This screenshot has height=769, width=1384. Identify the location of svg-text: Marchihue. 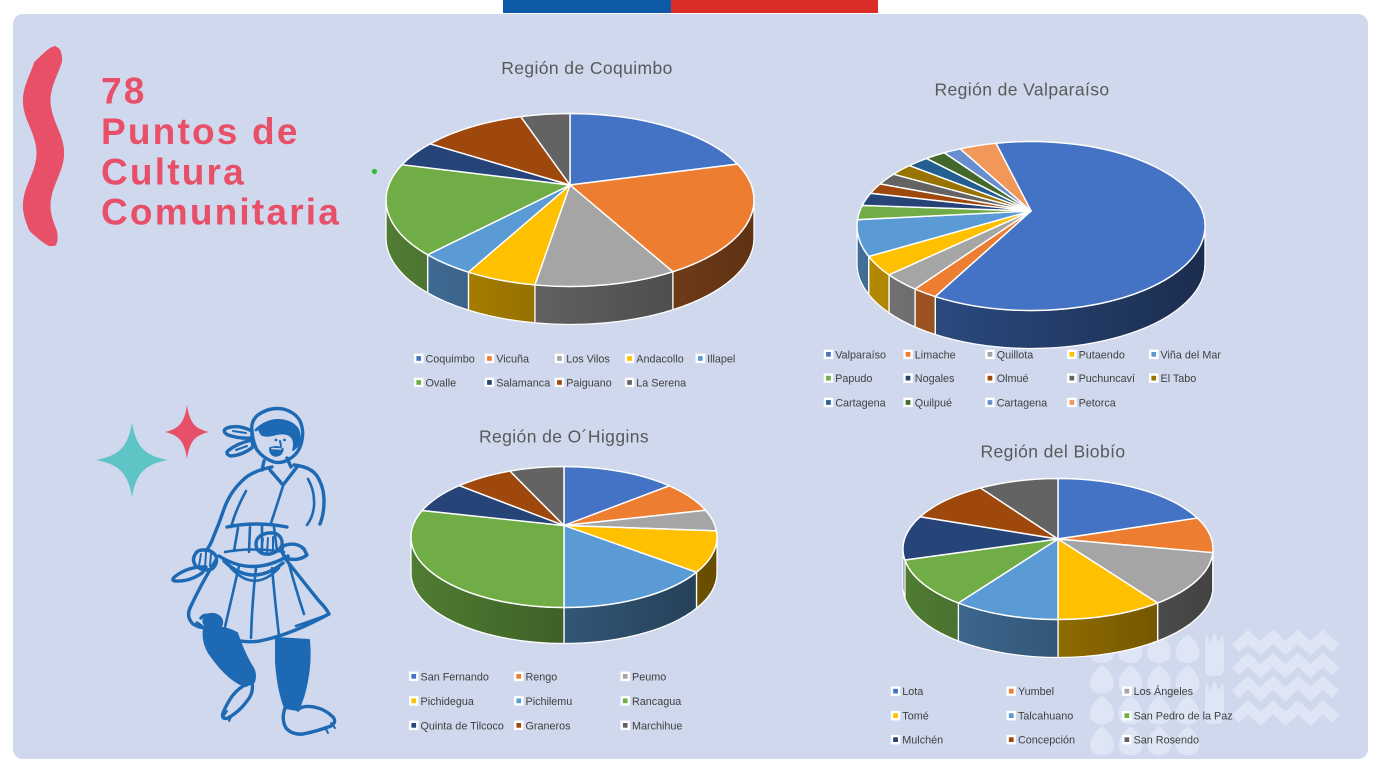
(657, 726).